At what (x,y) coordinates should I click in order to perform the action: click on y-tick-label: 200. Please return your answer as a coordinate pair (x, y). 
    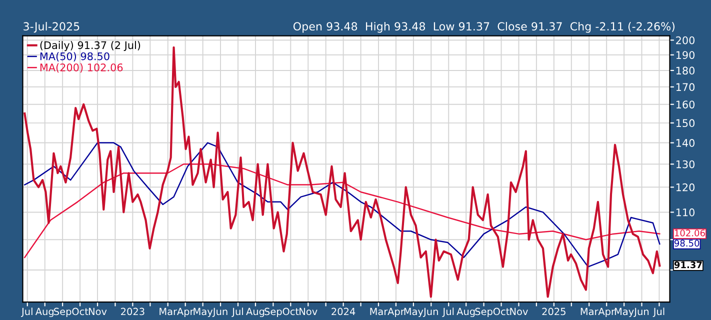
    Looking at the image, I should click on (685, 40).